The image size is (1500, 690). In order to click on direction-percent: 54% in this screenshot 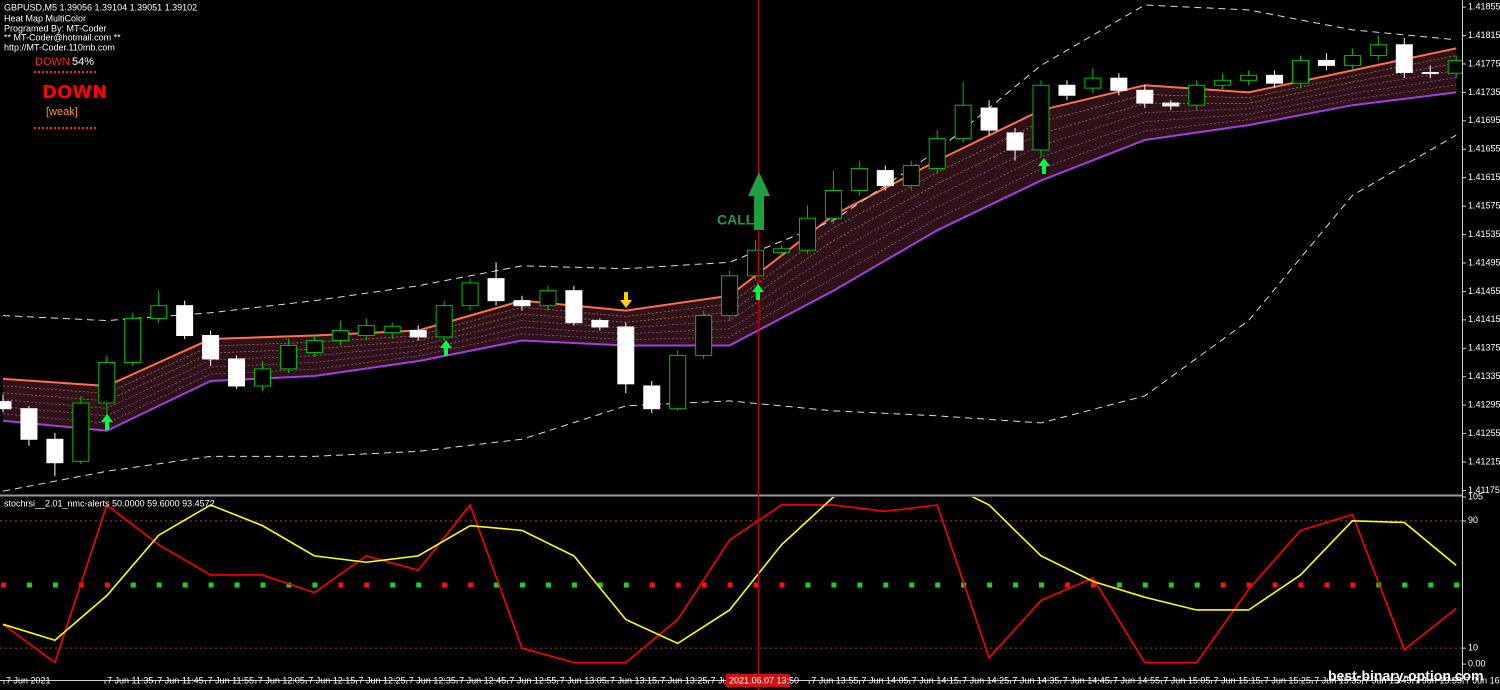, I will do `click(83, 62)`.